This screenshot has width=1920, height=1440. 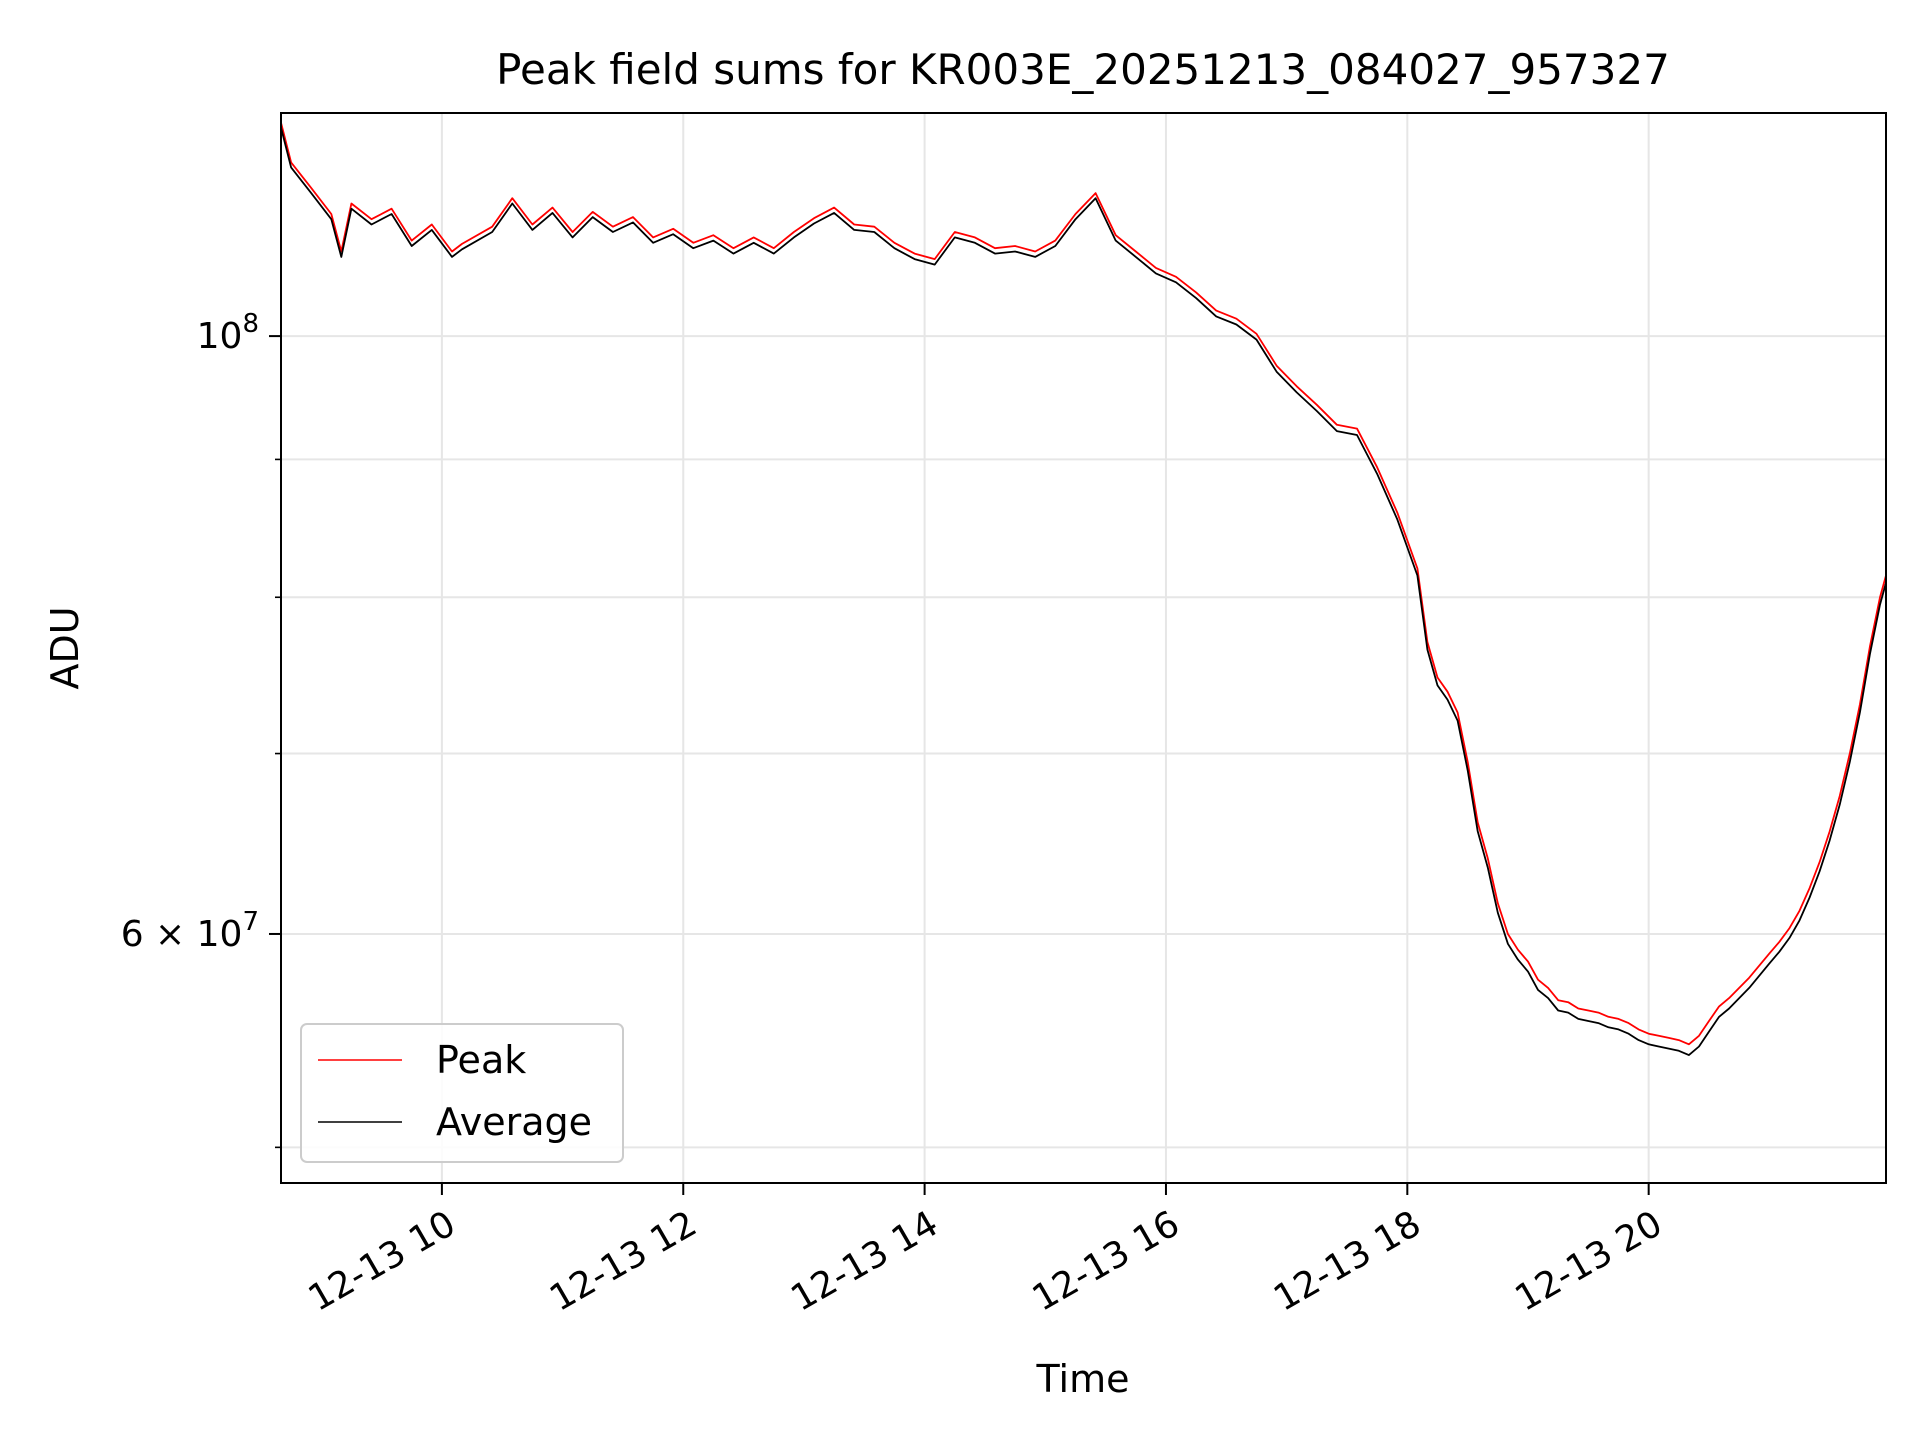 I want to click on legend-box, so click(x=462, y=1093).